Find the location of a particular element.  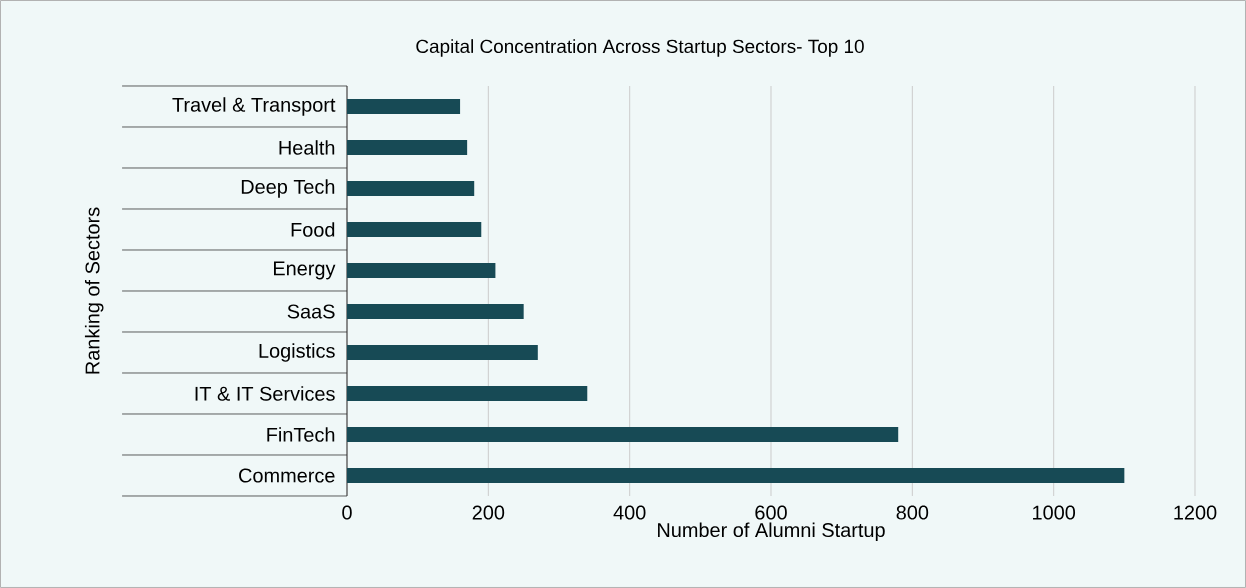

y-tick-label: Food is located at coordinates (313, 229).